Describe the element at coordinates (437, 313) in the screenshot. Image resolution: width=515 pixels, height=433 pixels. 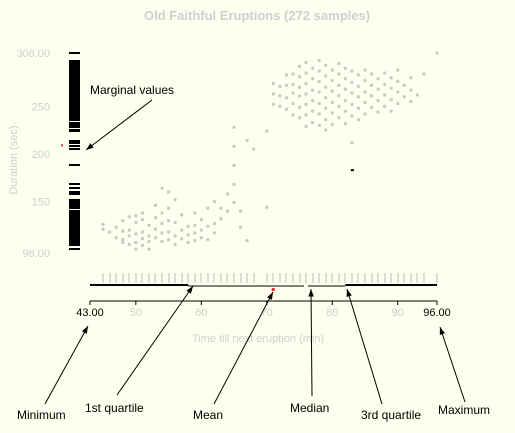
I see `x-tick-label: 96.00` at that location.